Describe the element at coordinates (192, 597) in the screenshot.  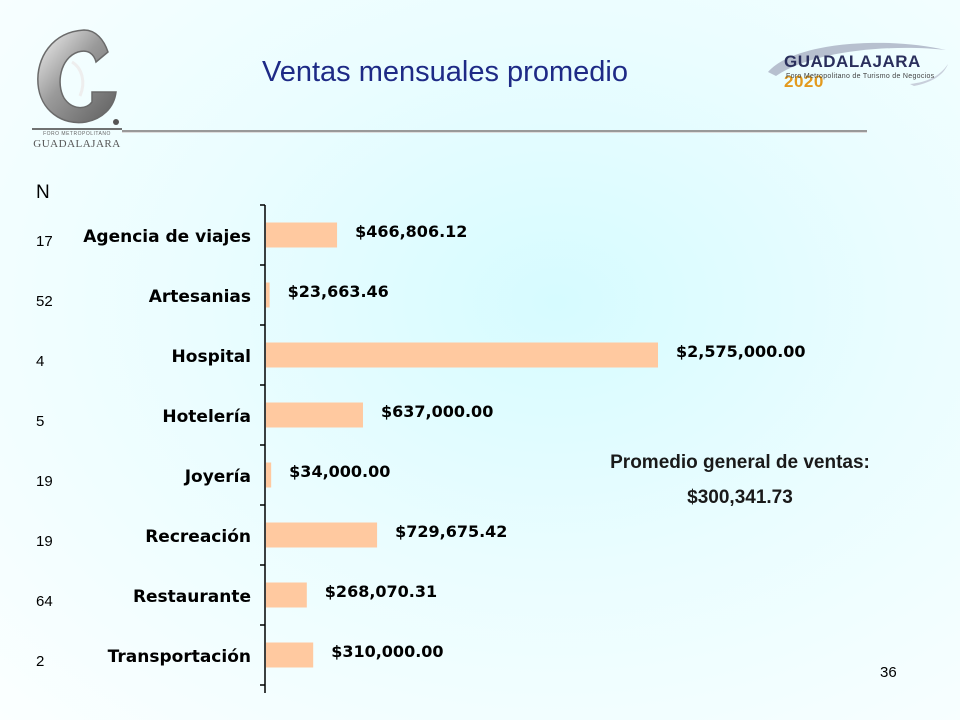
I see `category-label: Restaurante` at that location.